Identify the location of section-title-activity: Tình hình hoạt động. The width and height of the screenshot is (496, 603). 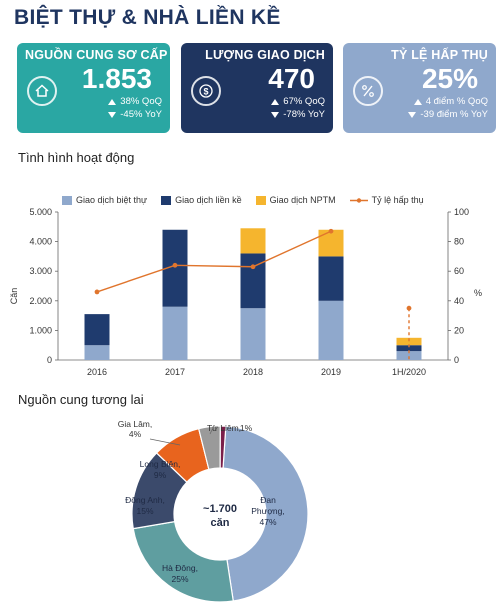
(76, 157).